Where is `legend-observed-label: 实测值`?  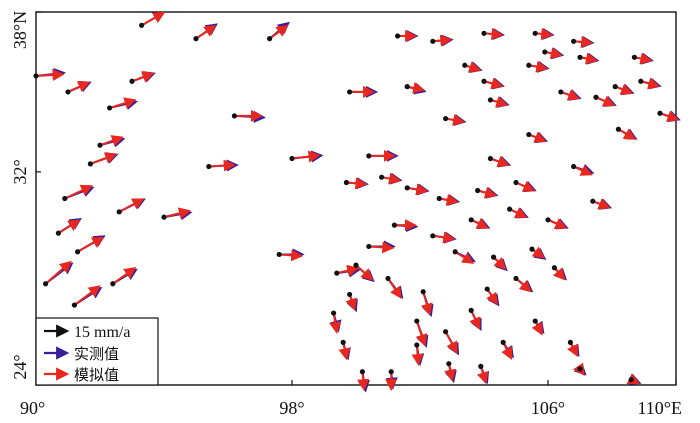
legend-observed-label: 实测值 is located at coordinates (96, 354).